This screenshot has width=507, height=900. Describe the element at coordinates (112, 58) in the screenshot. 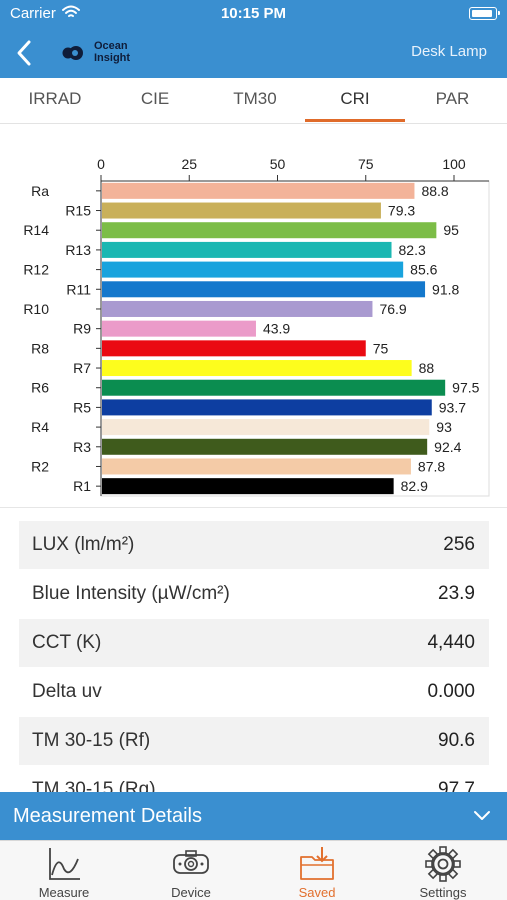

I see `logo-text-insight: Insight` at that location.